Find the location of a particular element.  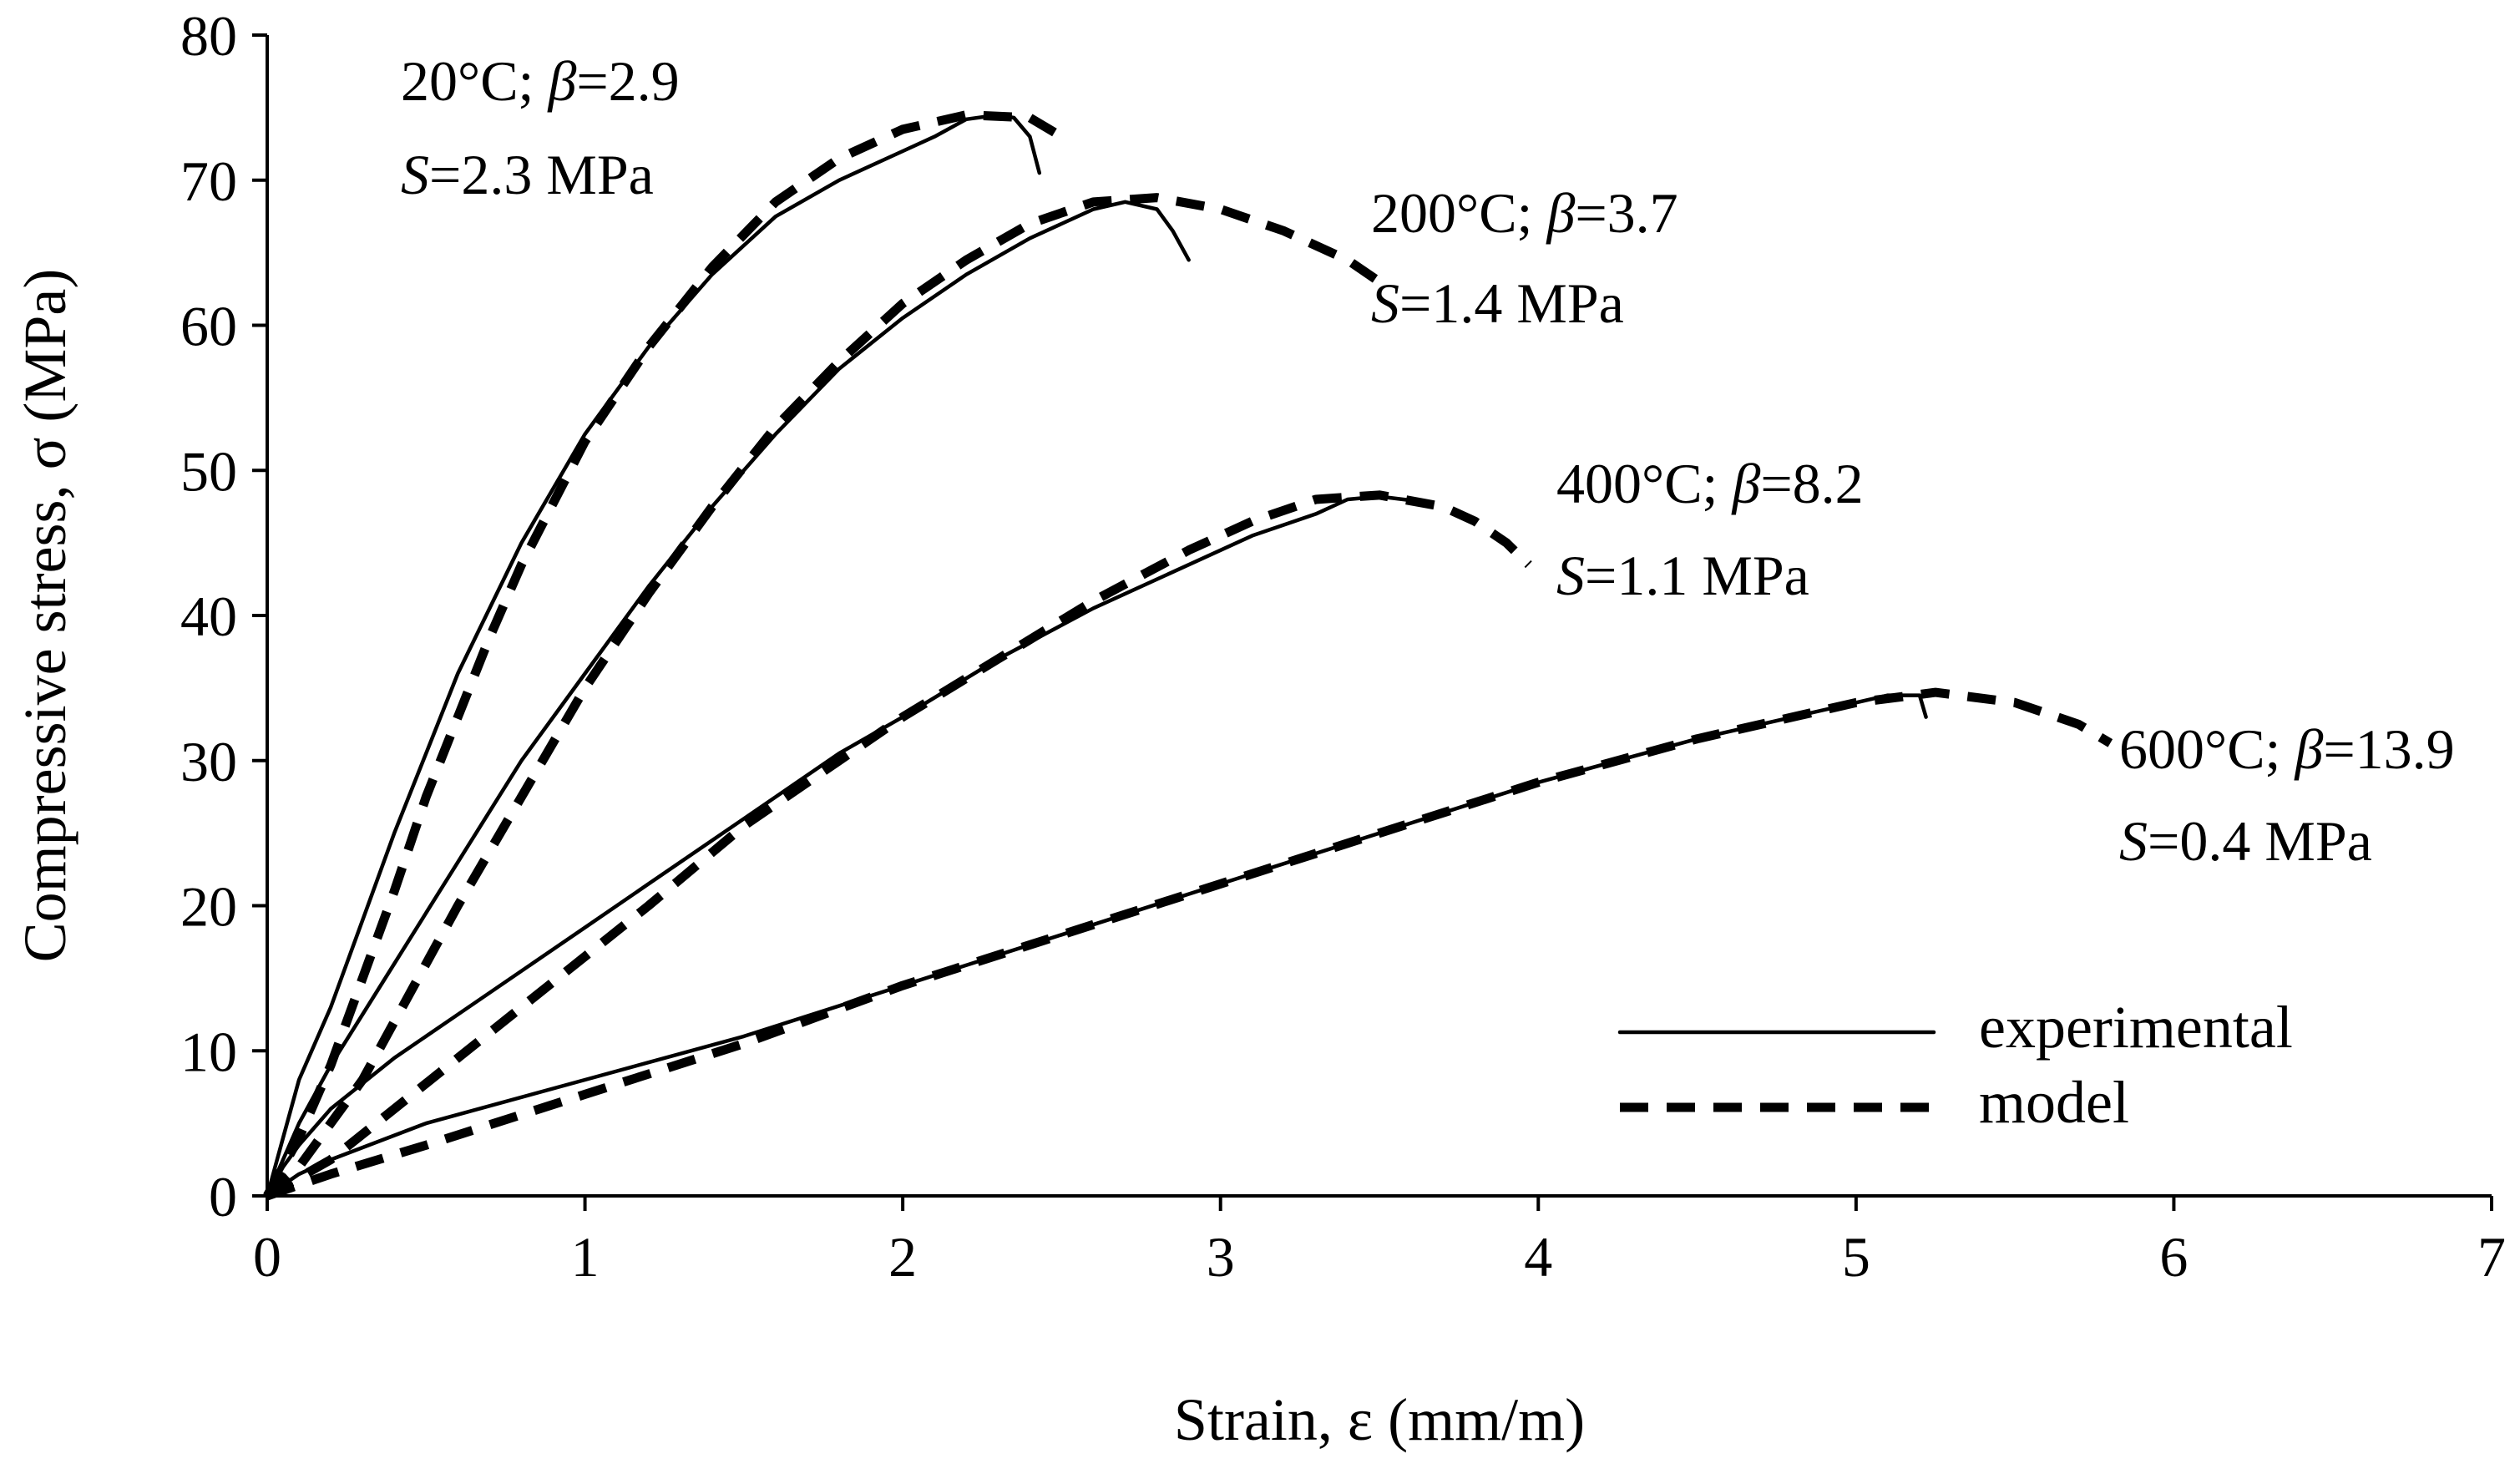

annotation-20c-beta-symbol: β is located at coordinates (561, 81).